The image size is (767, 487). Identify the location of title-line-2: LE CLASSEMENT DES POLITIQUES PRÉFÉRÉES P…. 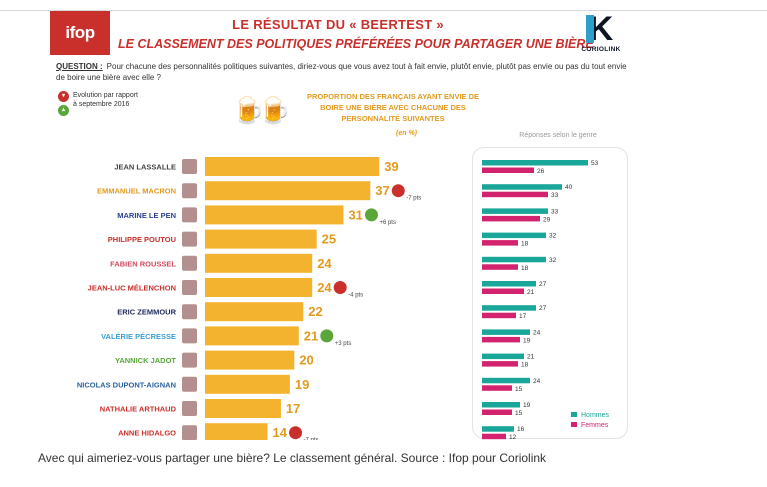
(356, 44).